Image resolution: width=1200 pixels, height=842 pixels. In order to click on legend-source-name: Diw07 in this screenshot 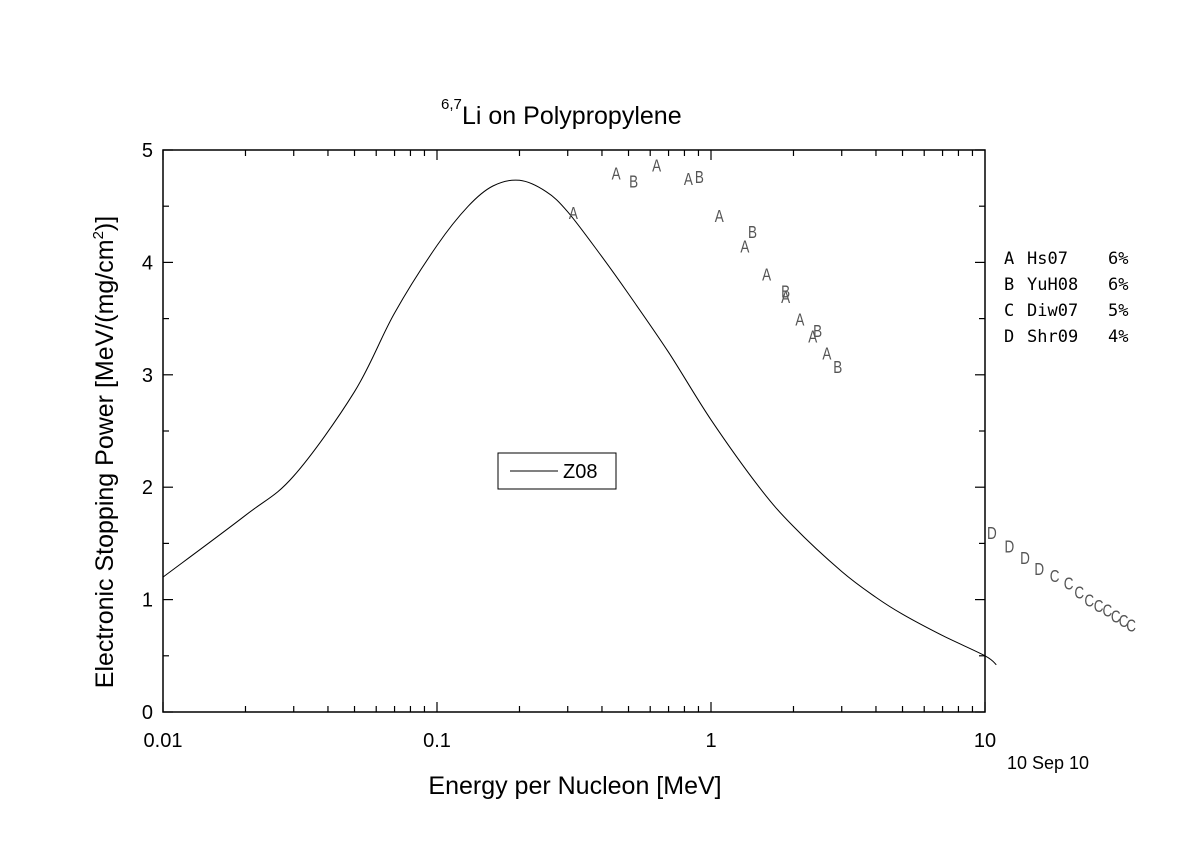, I will do `click(1052, 311)`.